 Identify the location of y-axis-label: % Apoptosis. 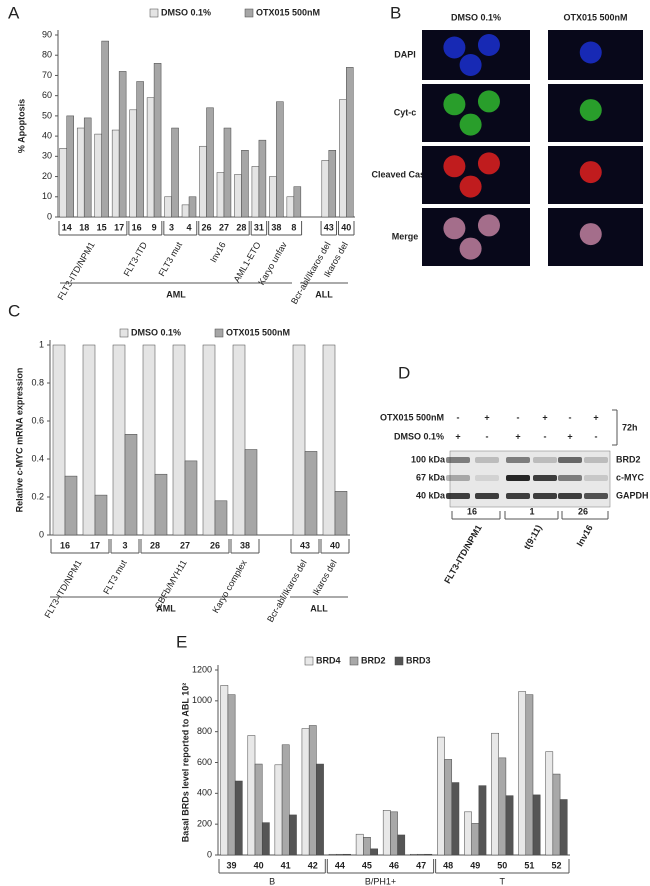
(21, 126).